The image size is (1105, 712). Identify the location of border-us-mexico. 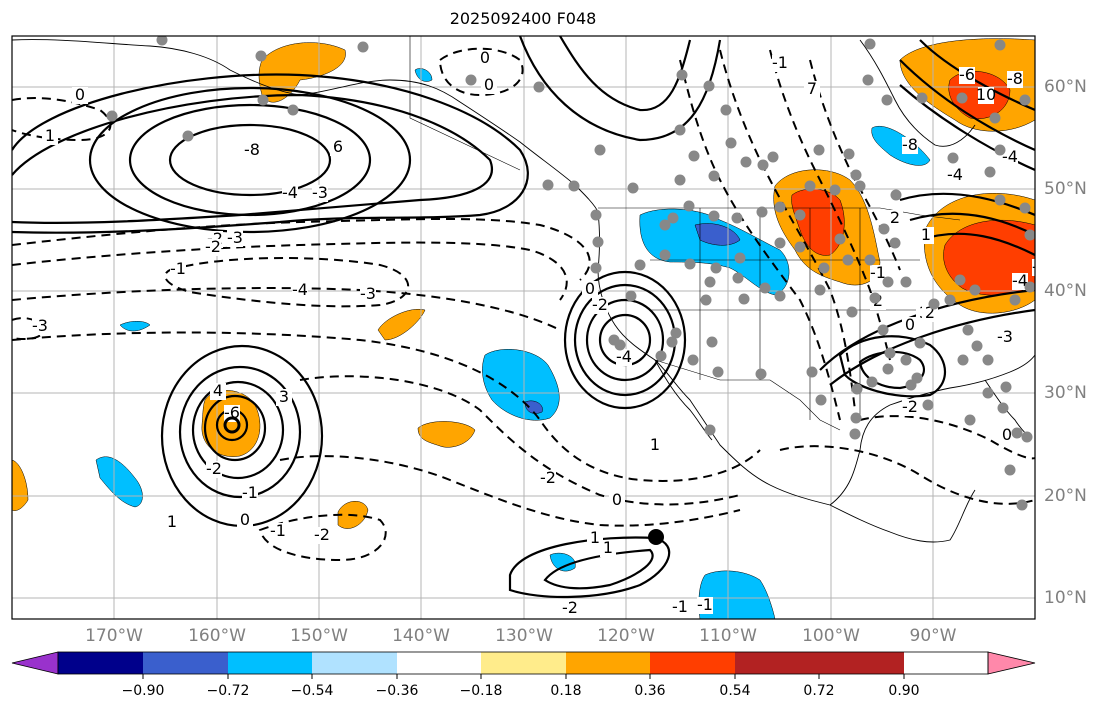
(747, 395).